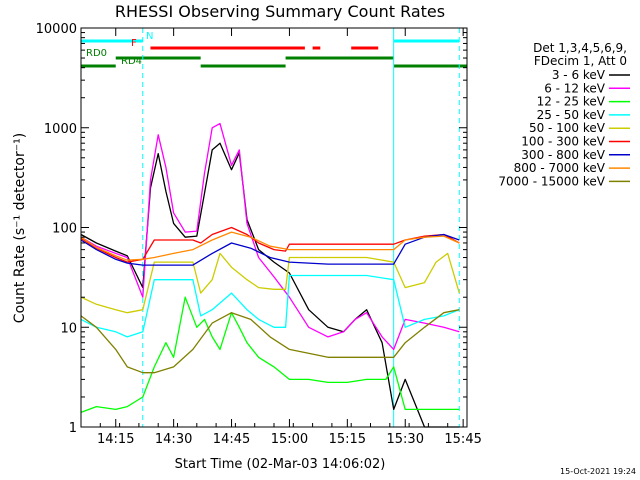 This screenshot has height=480, width=640. Describe the element at coordinates (580, 61) in the screenshot. I see `legend-header-line: FDecim 1, Att 0` at that location.